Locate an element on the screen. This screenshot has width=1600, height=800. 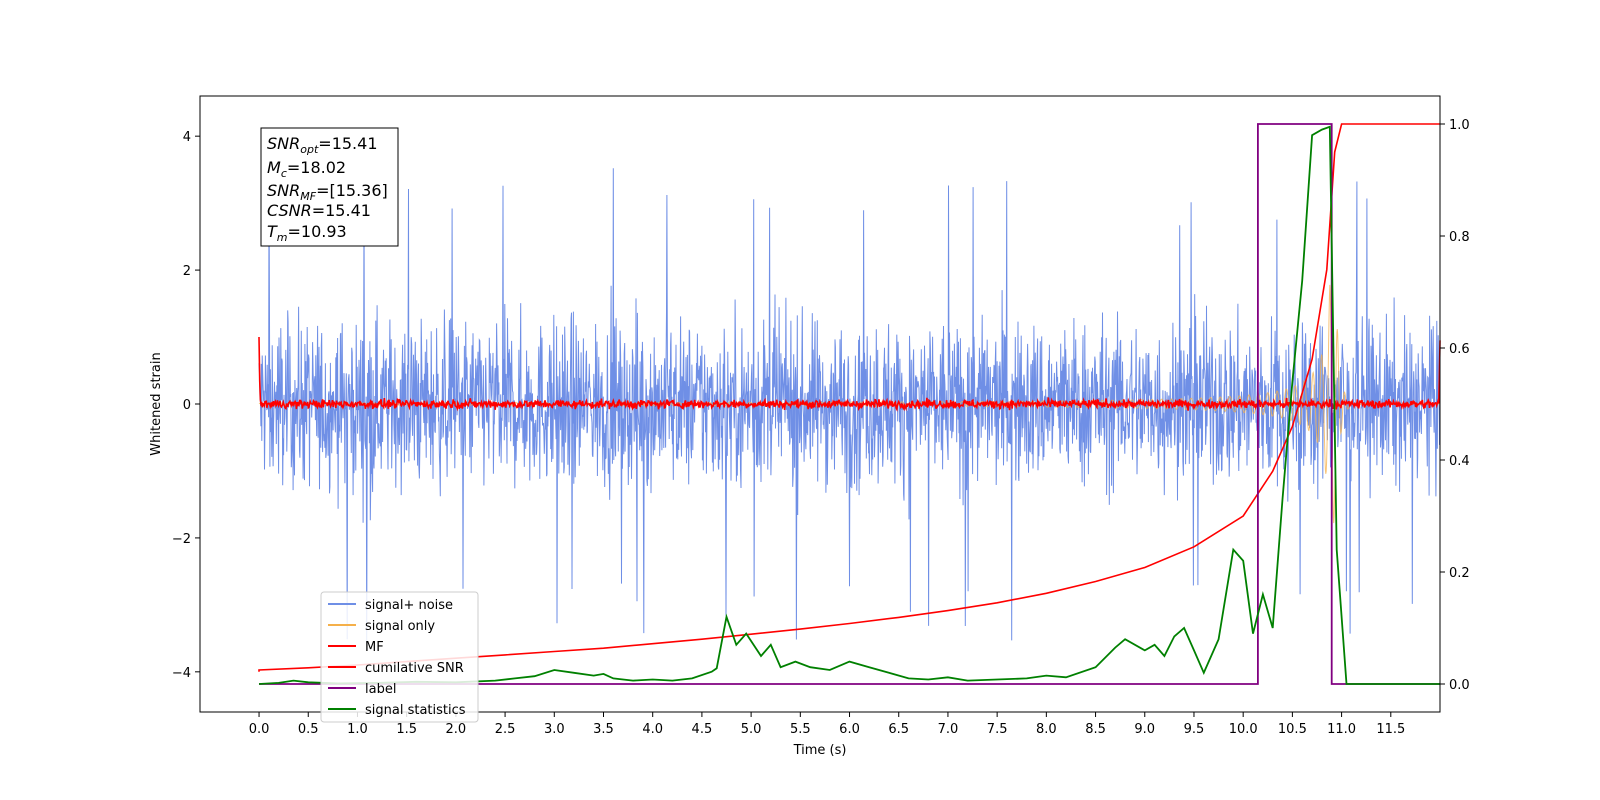
legend-label-signal-noise: signal+ noise is located at coordinates (409, 605).